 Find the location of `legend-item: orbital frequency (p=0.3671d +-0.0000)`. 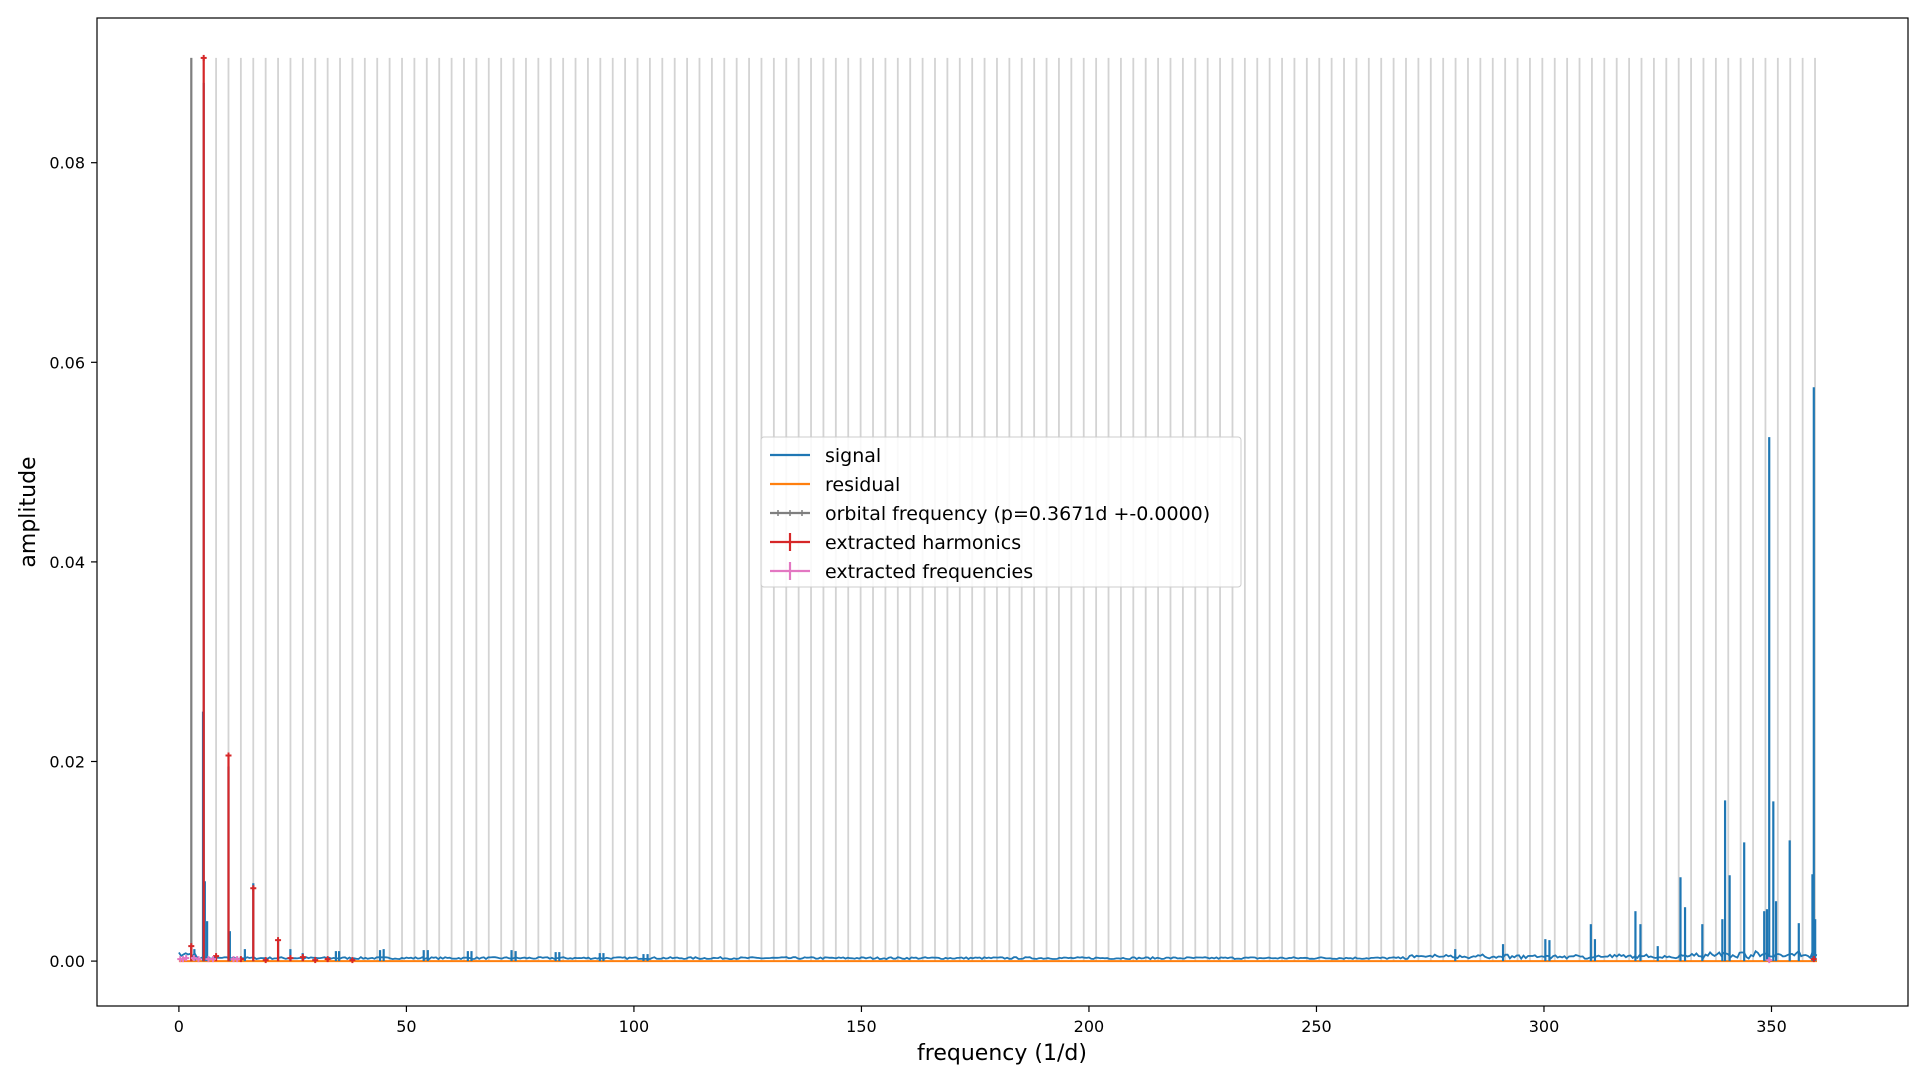

legend-item: orbital frequency (p=0.3671d +-0.0000) is located at coordinates (990, 514).